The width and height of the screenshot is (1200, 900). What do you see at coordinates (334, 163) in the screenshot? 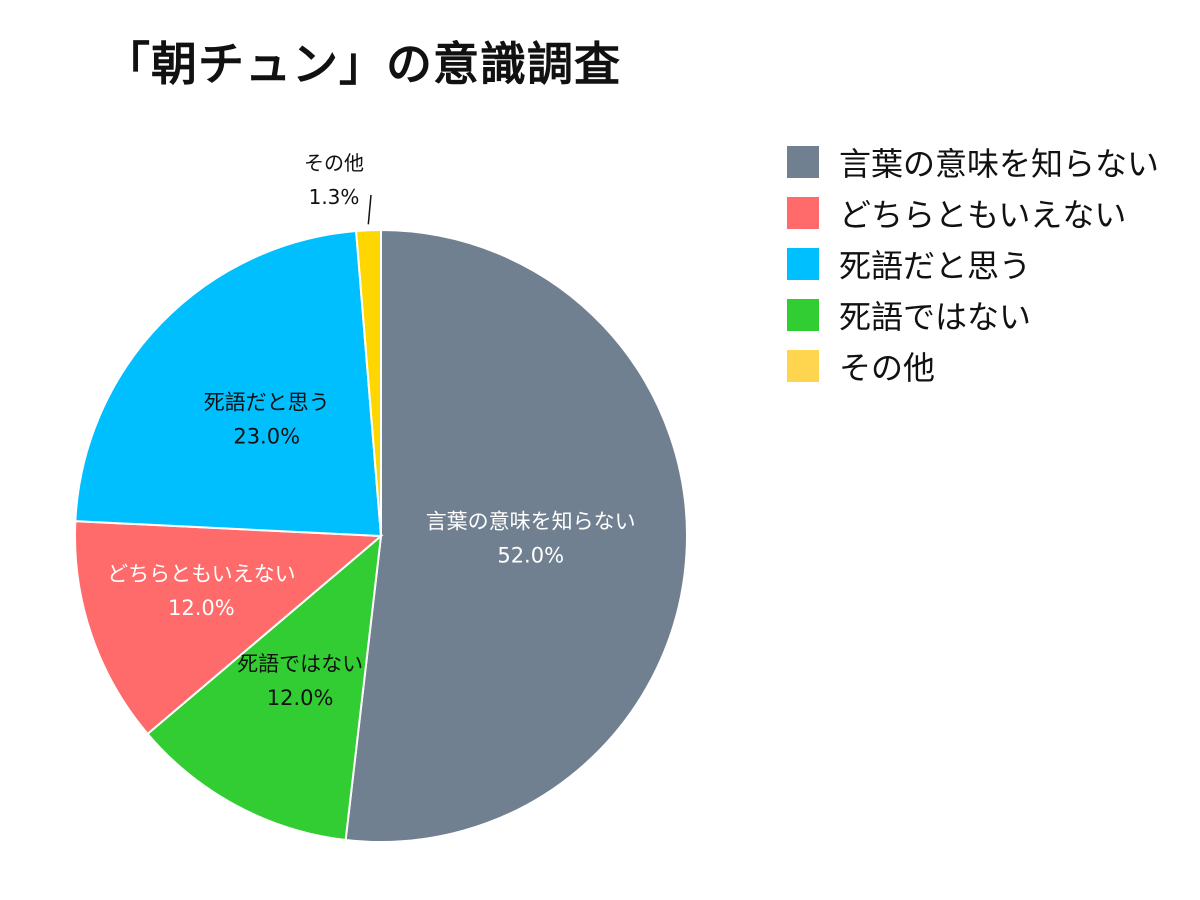
I see `slice-label-name: その他` at bounding box center [334, 163].